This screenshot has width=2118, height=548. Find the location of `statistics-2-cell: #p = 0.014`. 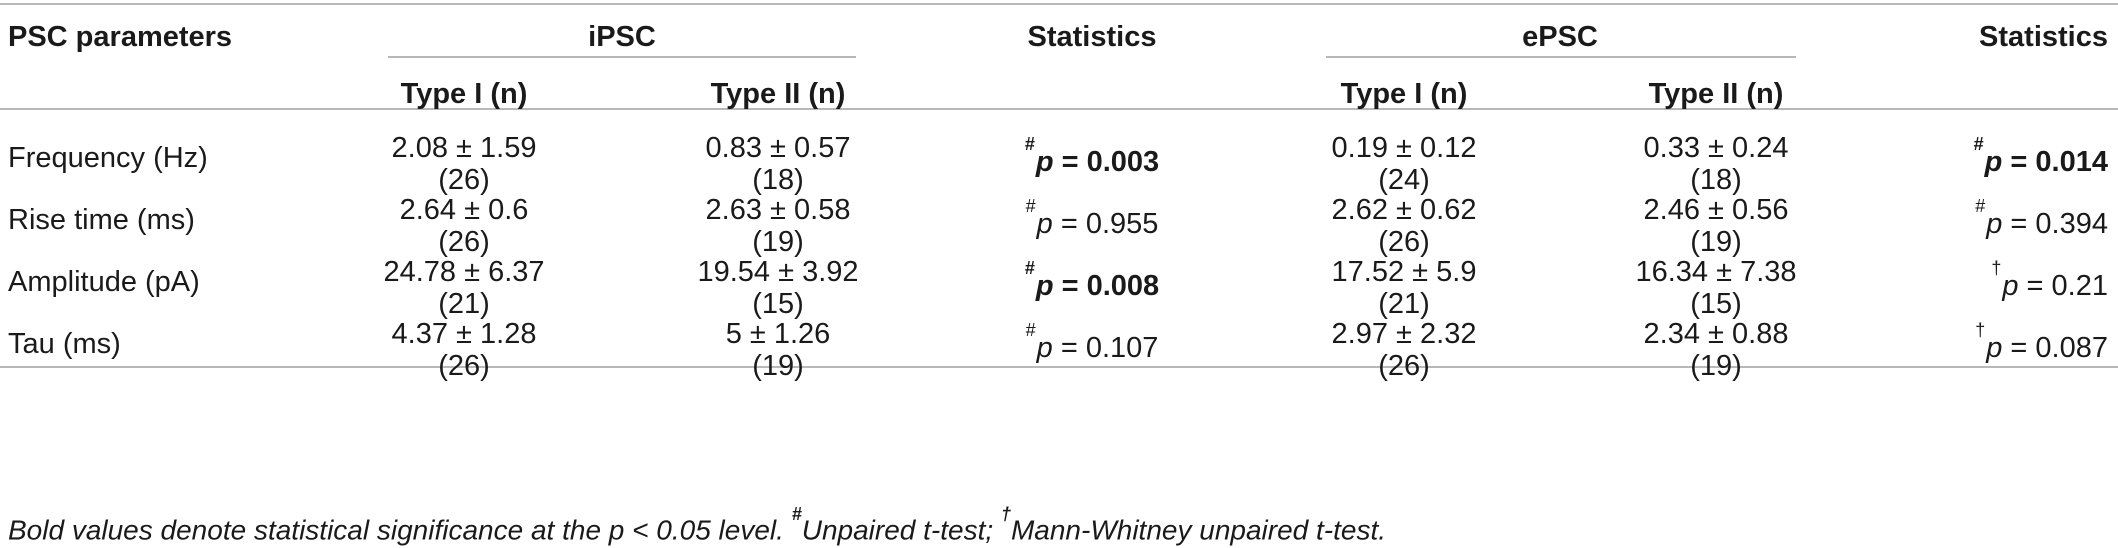

statistics-2-cell: #p = 0.014 is located at coordinates (2041, 158).